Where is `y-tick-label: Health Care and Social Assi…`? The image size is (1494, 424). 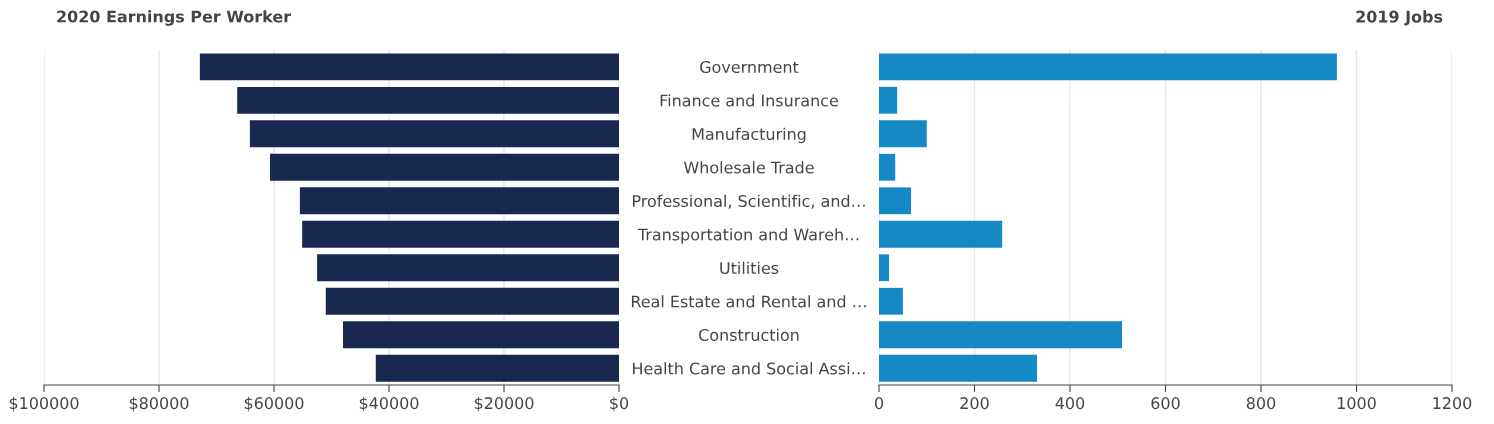 y-tick-label: Health Care and Social Assi… is located at coordinates (749, 368).